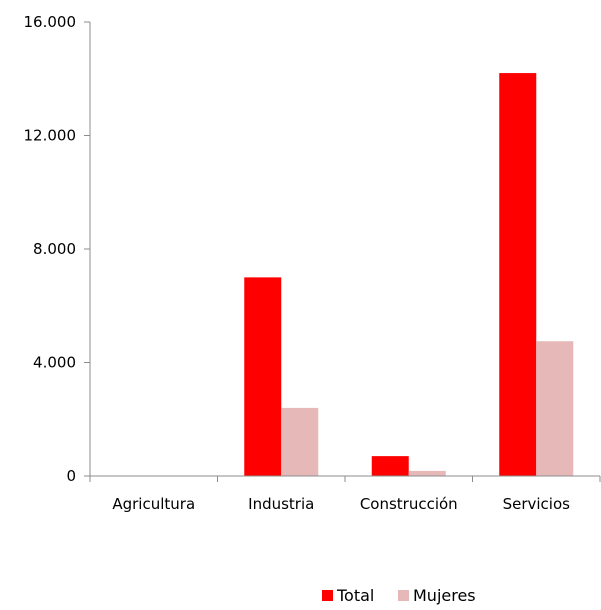 The width and height of the screenshot is (601, 610). I want to click on bar-mujeres-industria, so click(300, 441).